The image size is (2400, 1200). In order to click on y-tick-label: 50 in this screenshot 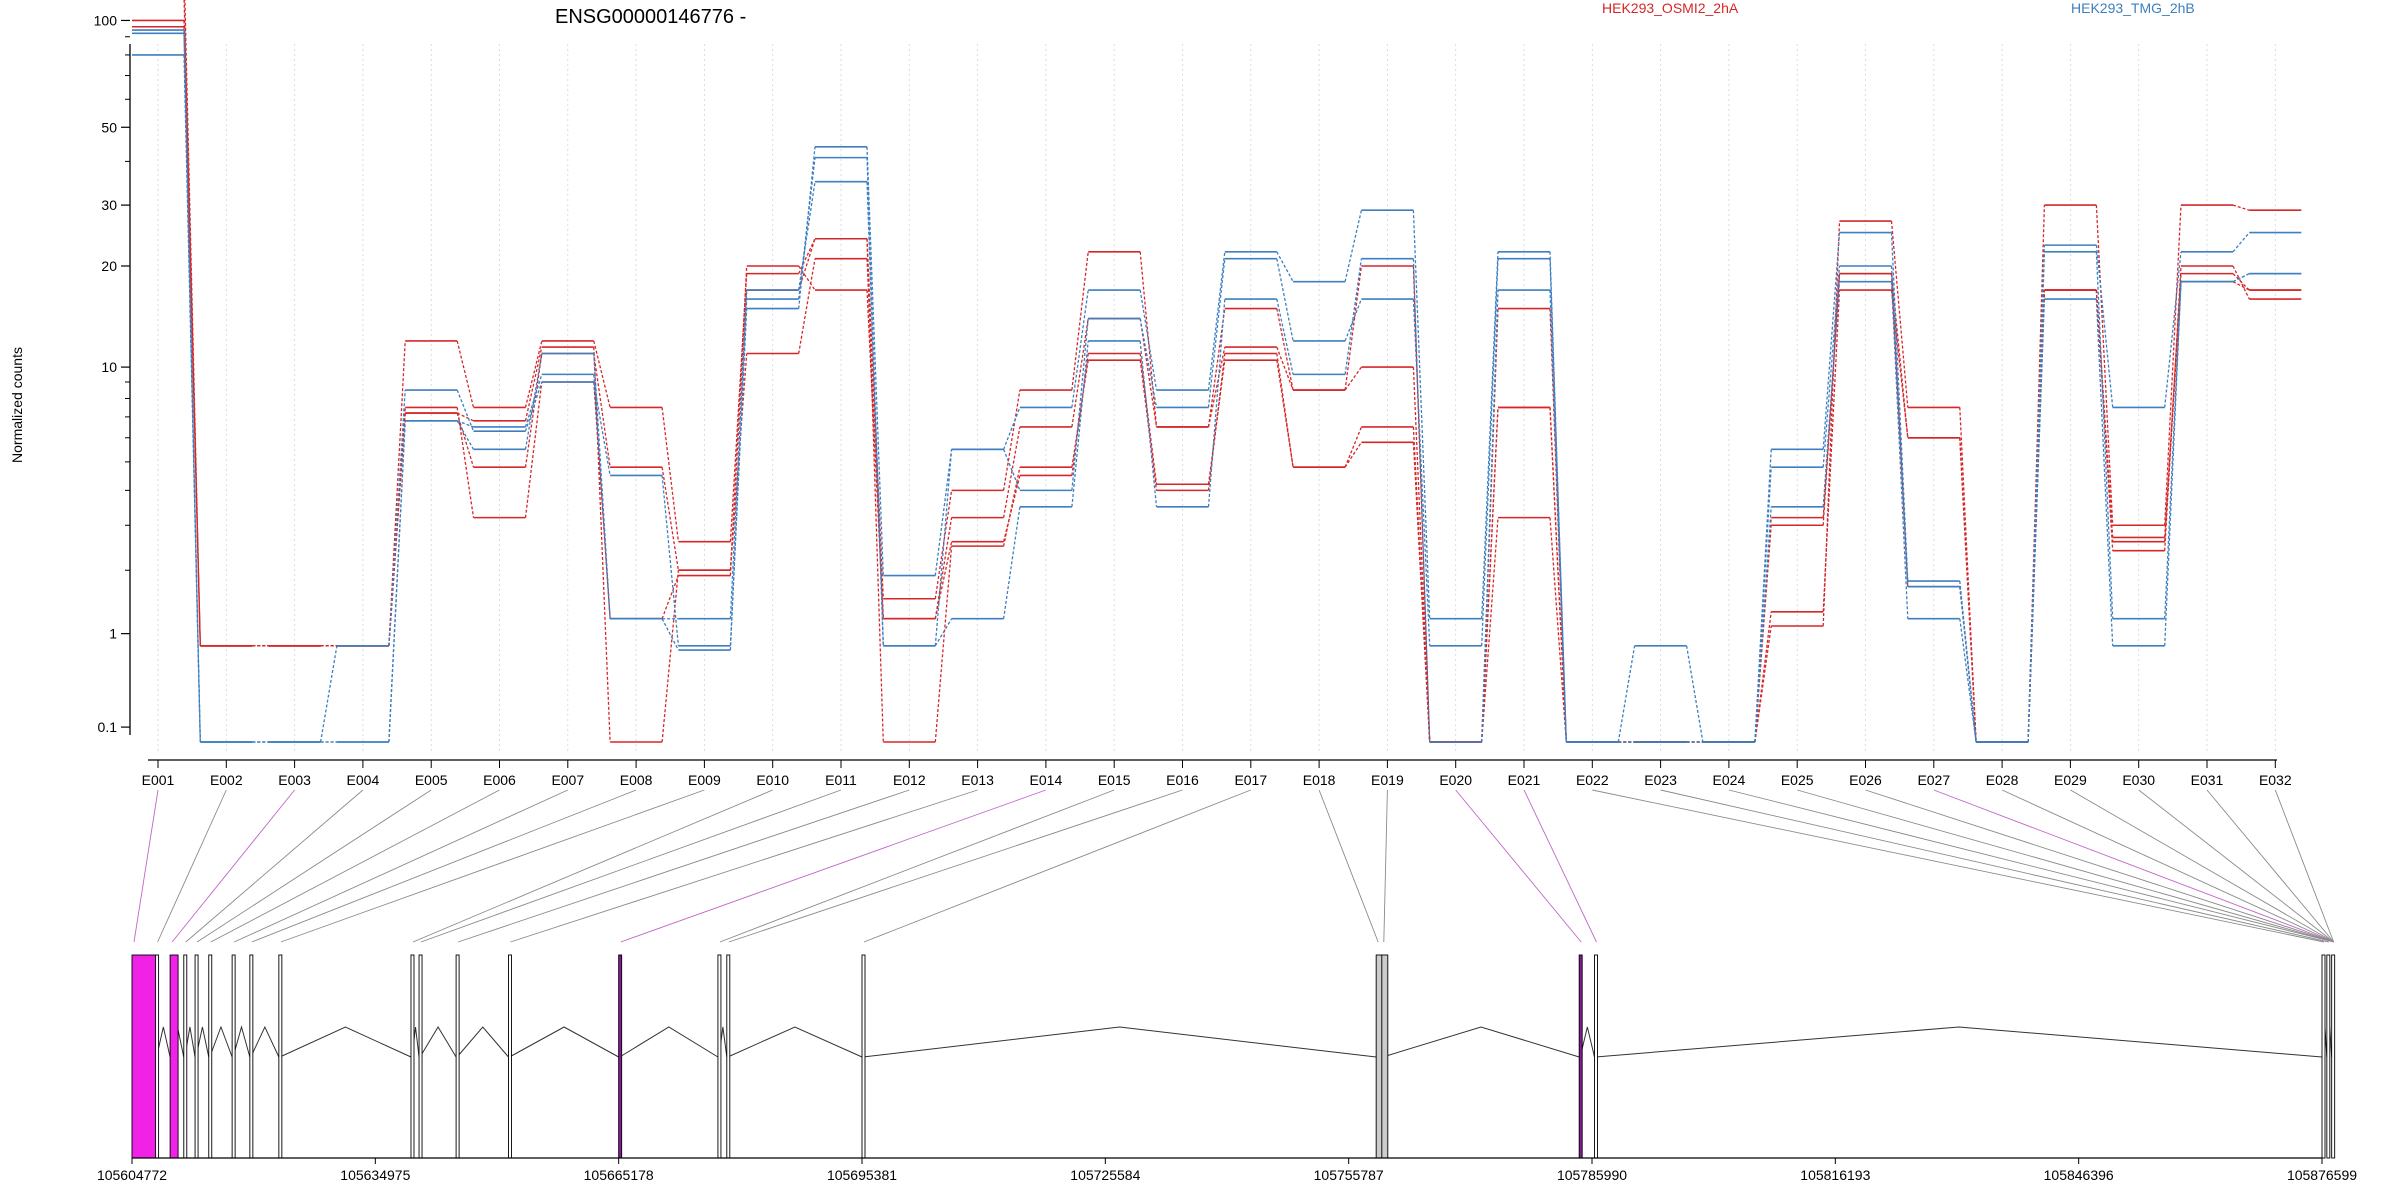, I will do `click(109, 127)`.